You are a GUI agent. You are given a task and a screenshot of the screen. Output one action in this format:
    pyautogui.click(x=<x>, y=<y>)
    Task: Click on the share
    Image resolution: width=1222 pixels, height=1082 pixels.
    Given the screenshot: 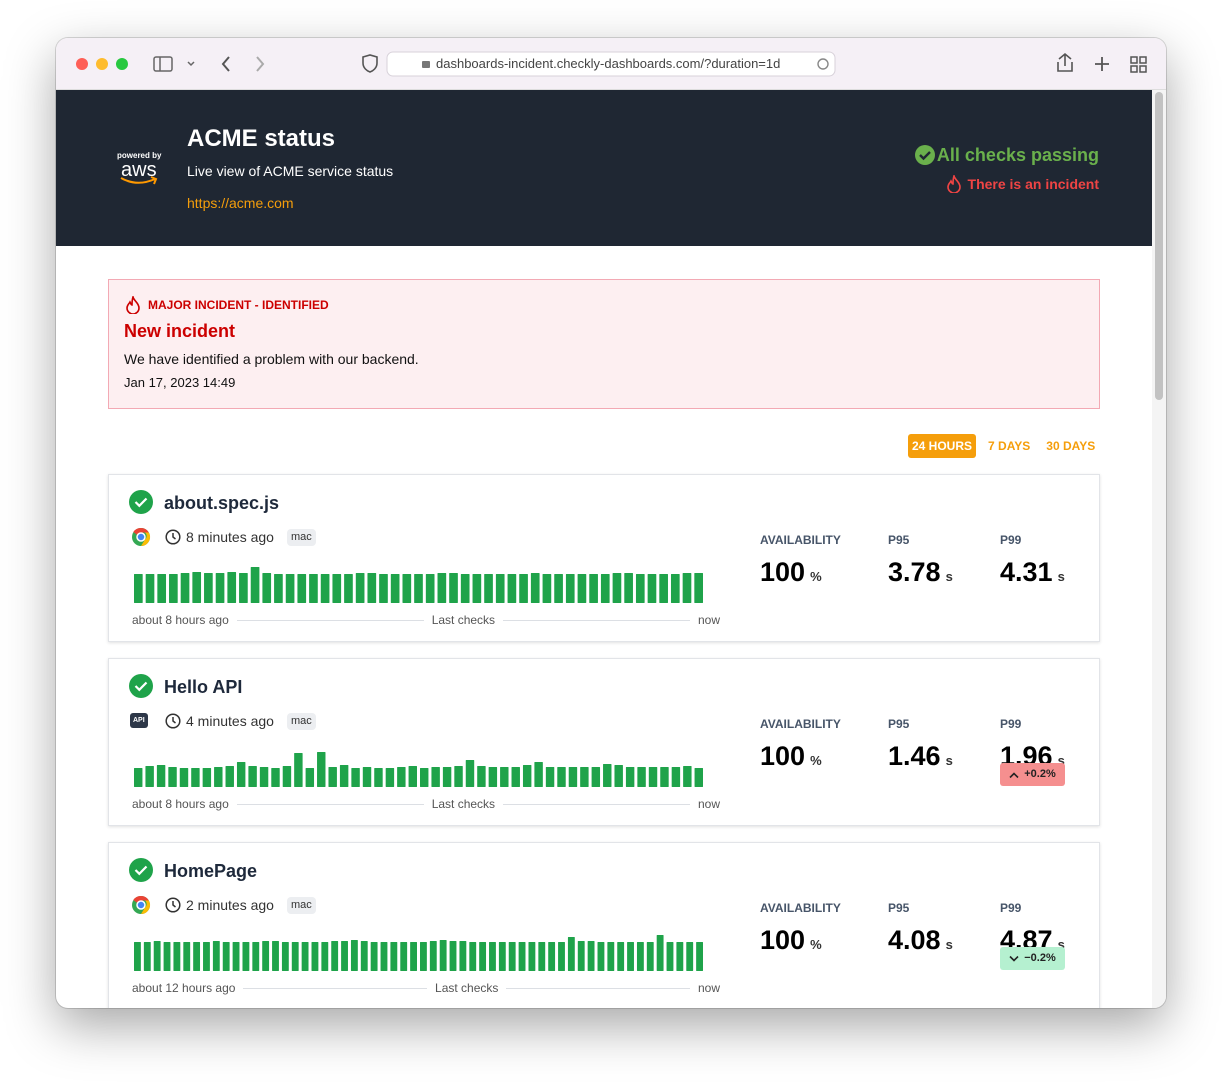 What is the action you would take?
    pyautogui.click(x=1065, y=62)
    